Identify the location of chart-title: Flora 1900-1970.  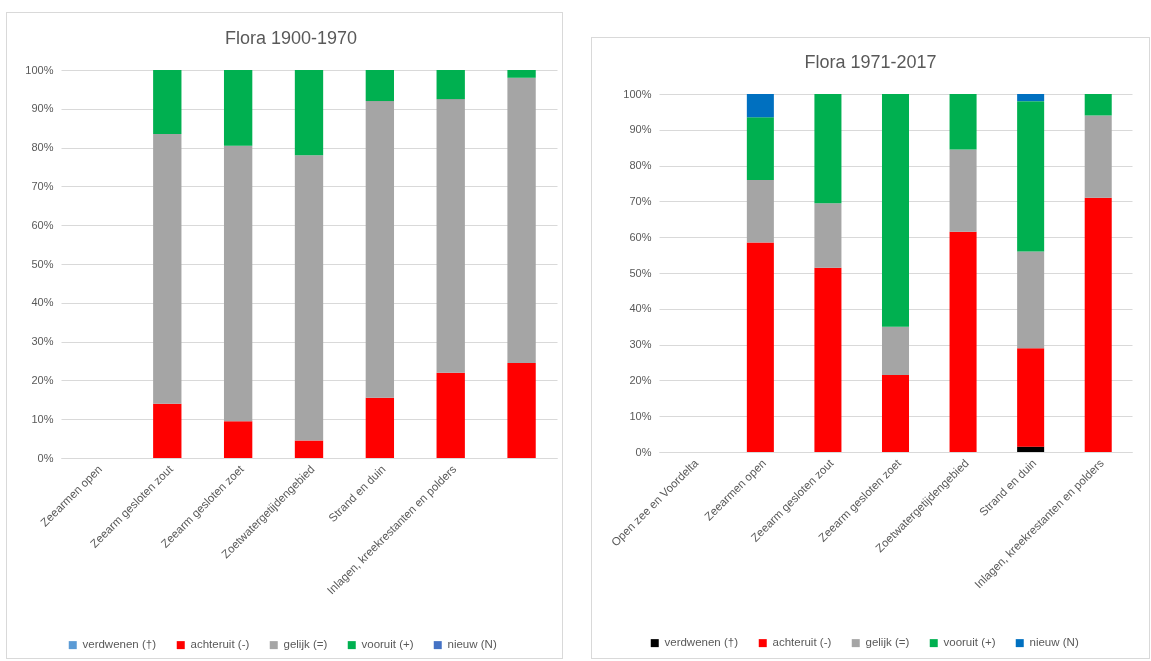
(290, 38).